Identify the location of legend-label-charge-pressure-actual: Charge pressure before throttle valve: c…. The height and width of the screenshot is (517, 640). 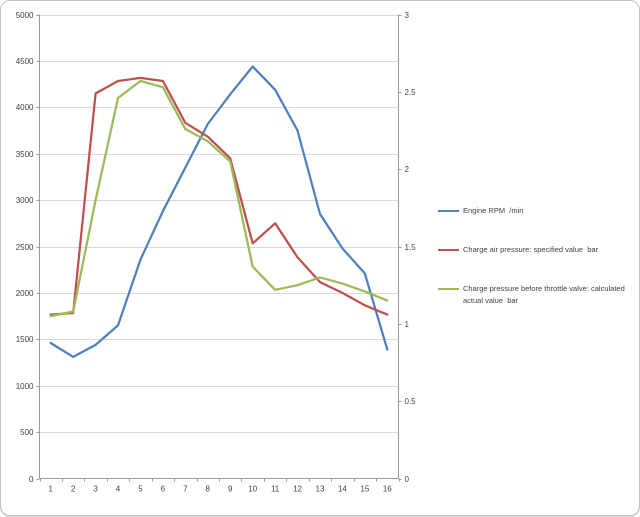
(545, 294).